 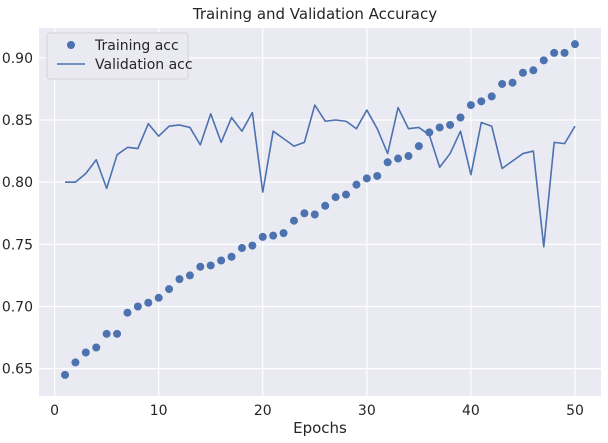 What do you see at coordinates (320, 428) in the screenshot?
I see `x-axis-label: Epochs` at bounding box center [320, 428].